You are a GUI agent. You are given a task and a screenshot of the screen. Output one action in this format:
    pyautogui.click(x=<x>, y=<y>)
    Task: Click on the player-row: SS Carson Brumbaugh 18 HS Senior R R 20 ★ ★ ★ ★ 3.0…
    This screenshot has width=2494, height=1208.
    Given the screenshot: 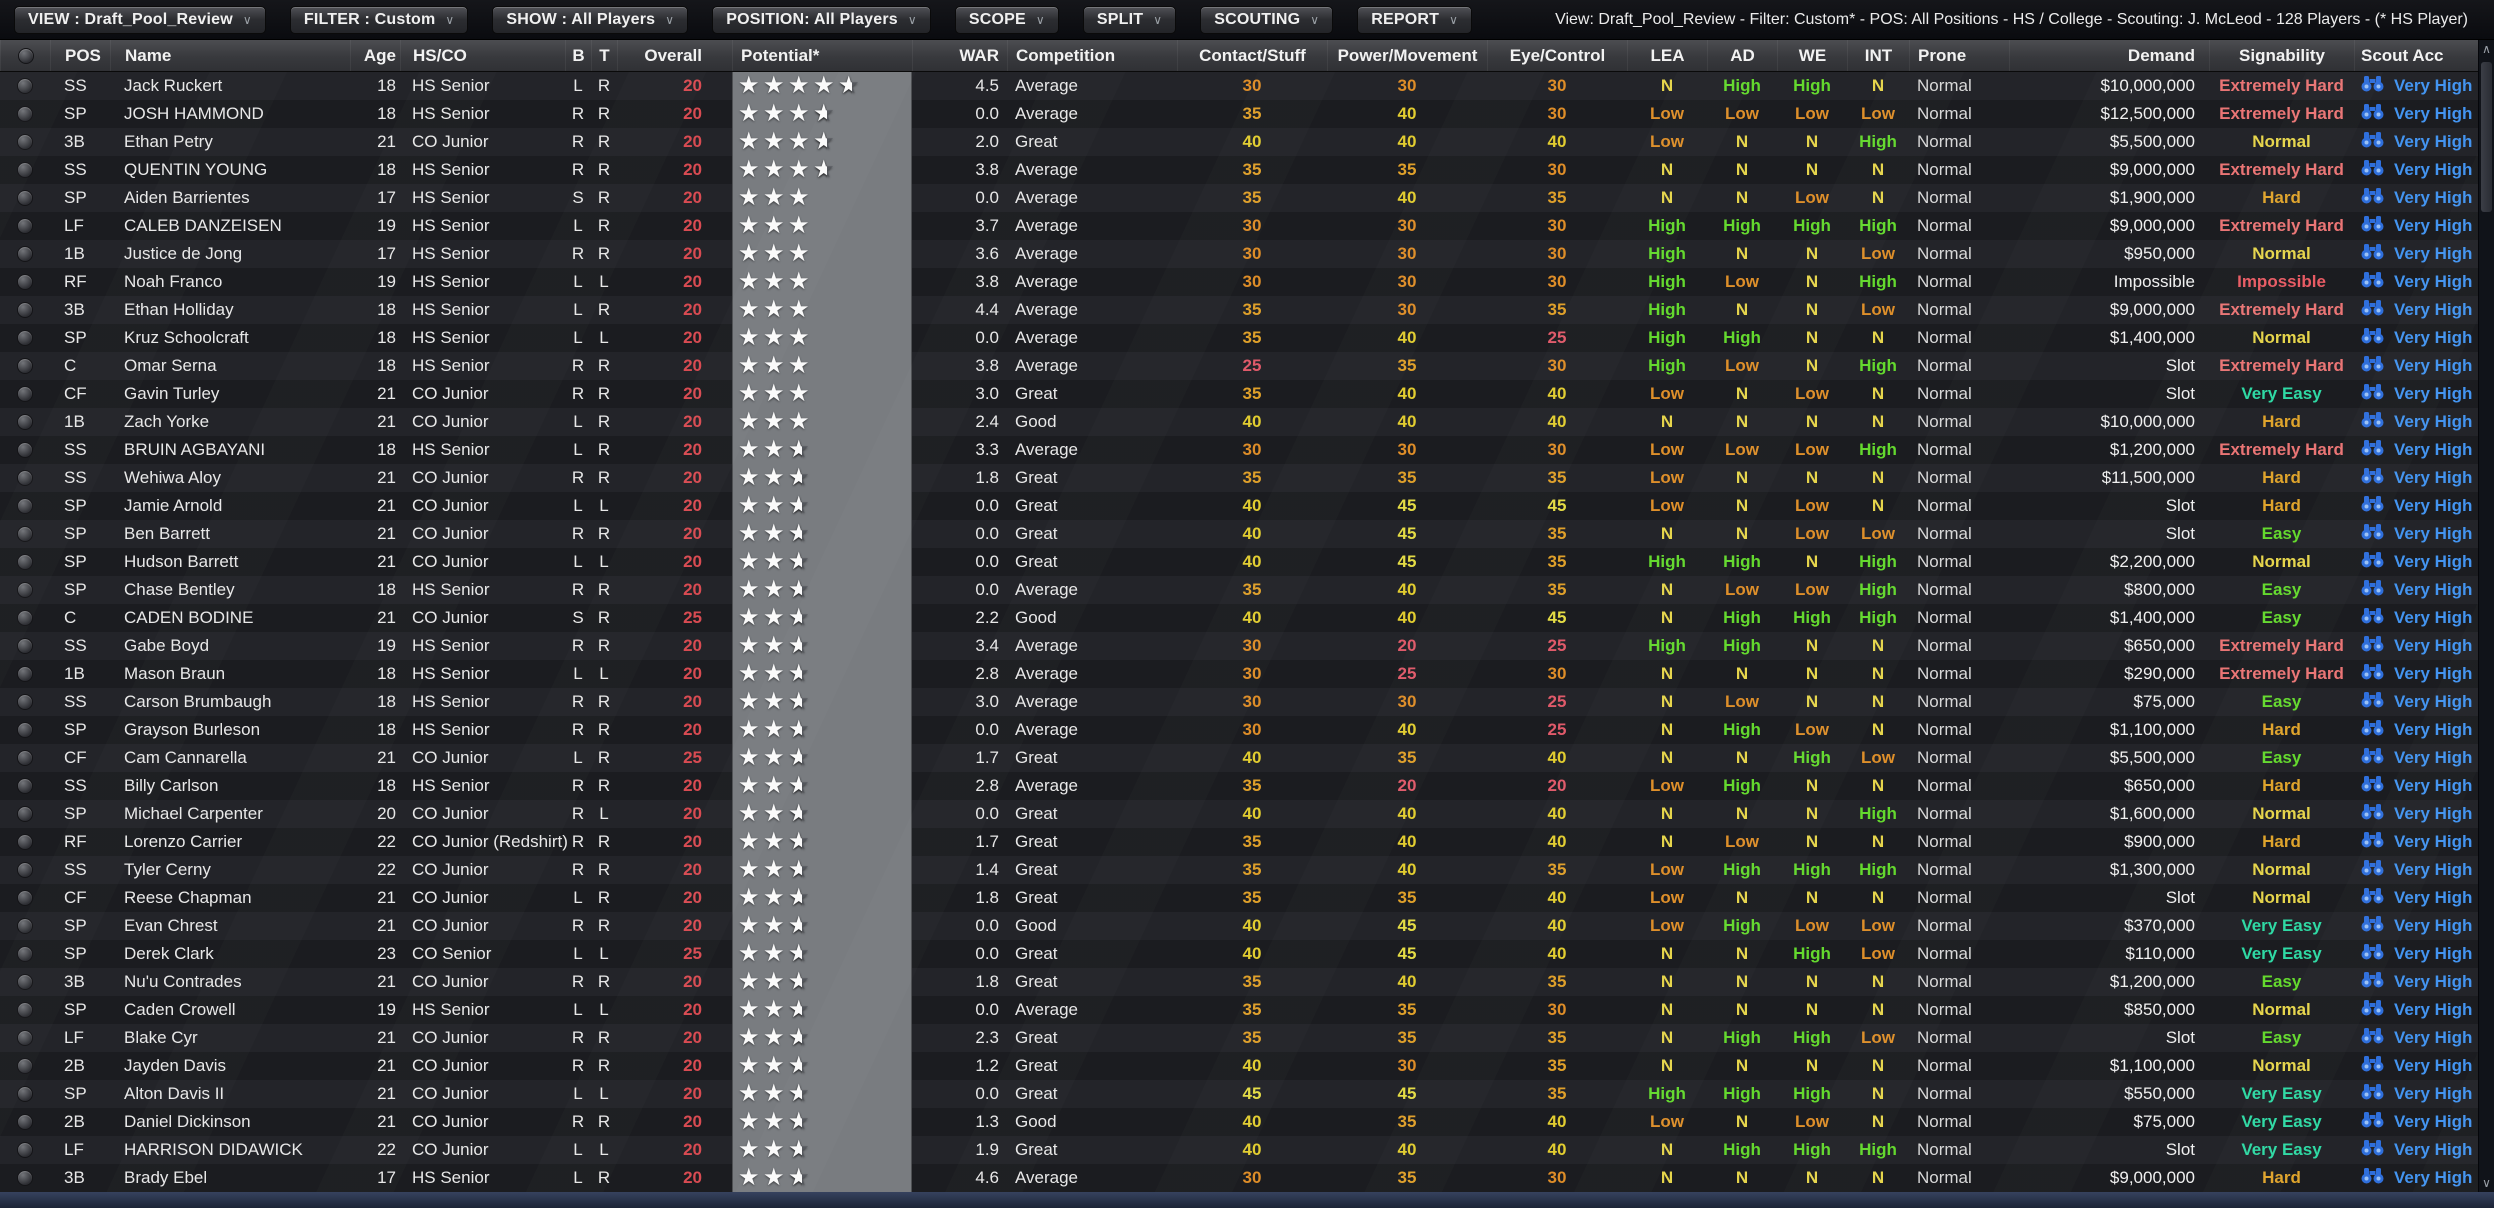 What is the action you would take?
    pyautogui.click(x=1239, y=702)
    